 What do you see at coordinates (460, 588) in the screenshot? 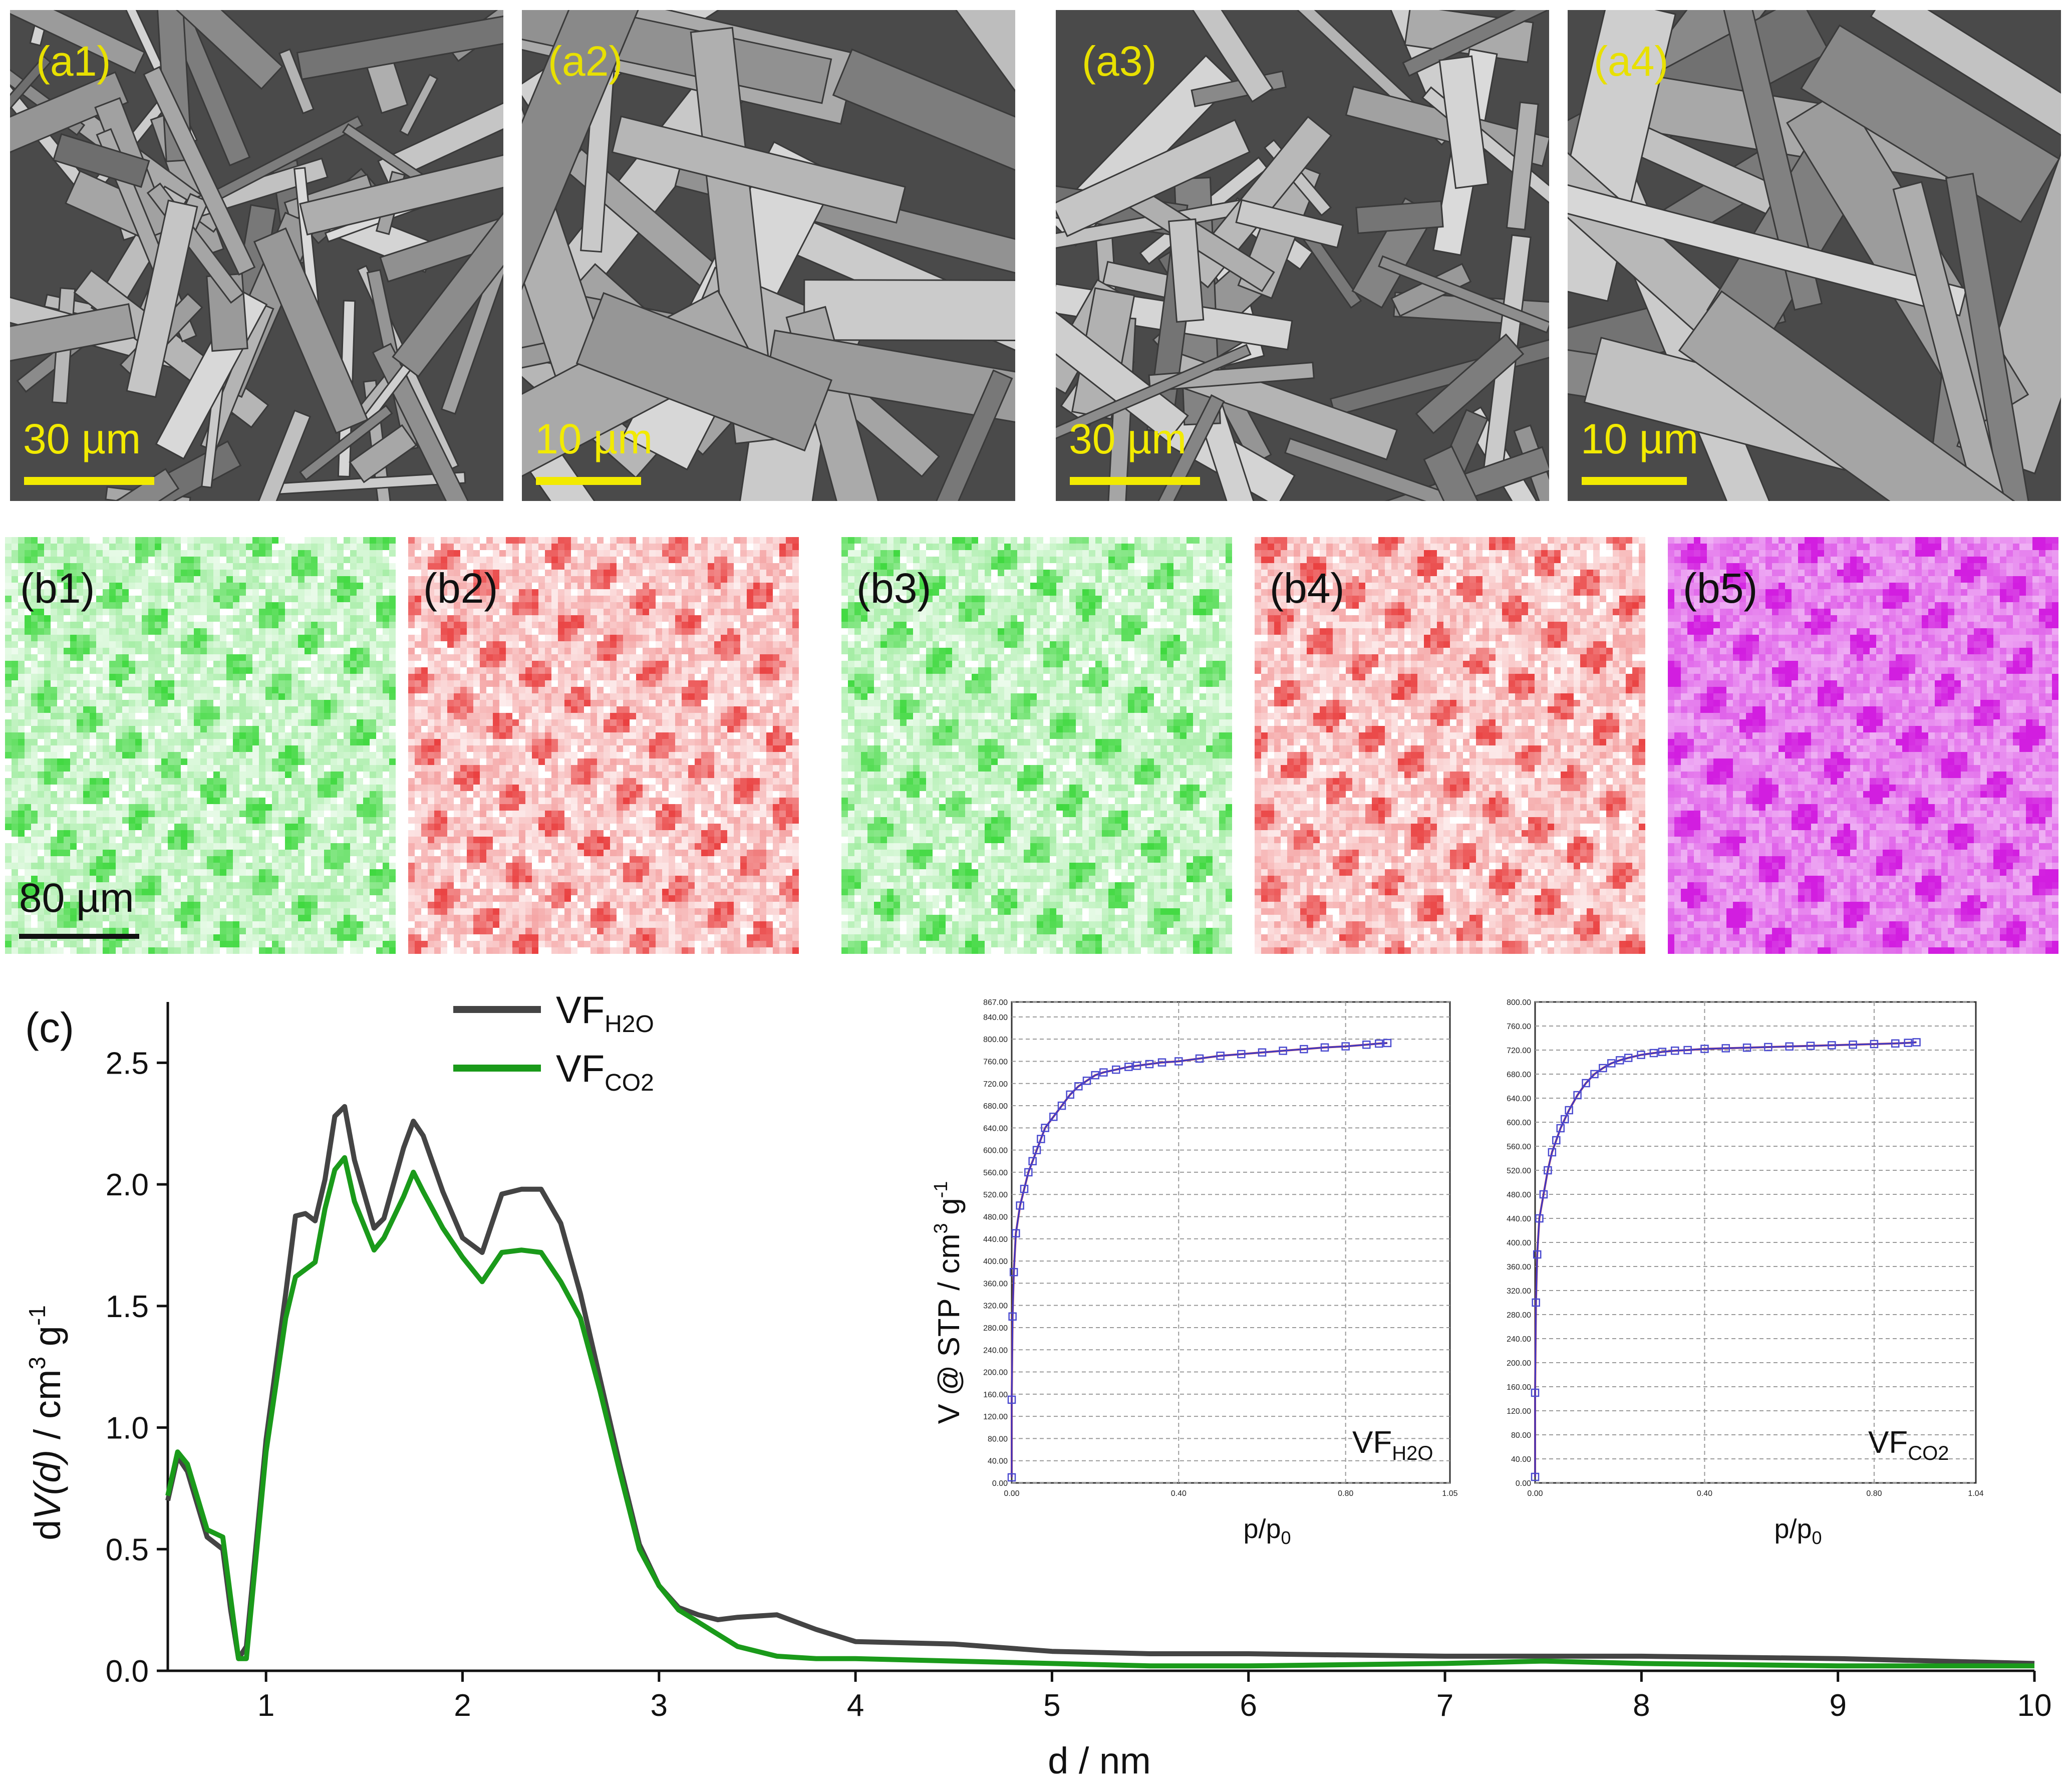
I see `map-label-b2: (b2)` at bounding box center [460, 588].